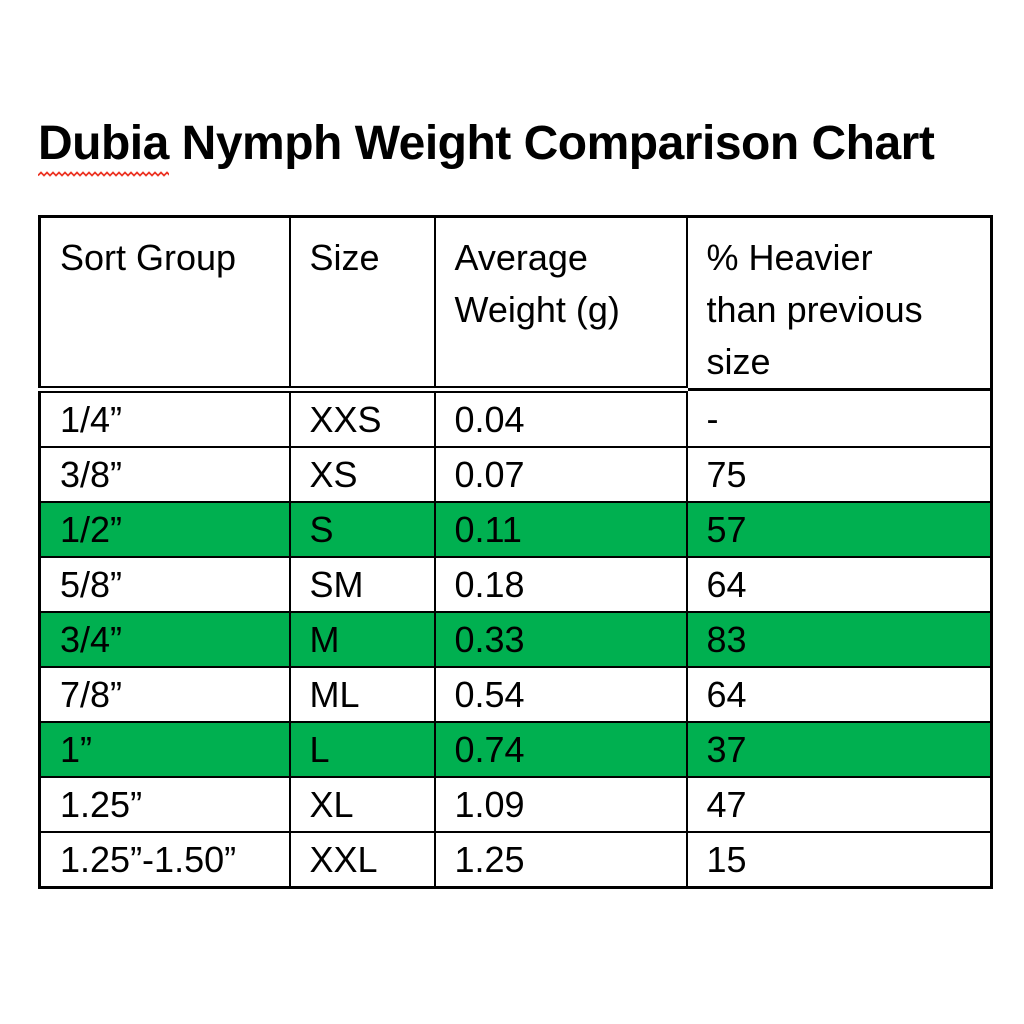 This screenshot has height=1024, width=1024. I want to click on table-row: 3/4” M 0.33 83, so click(515, 639).